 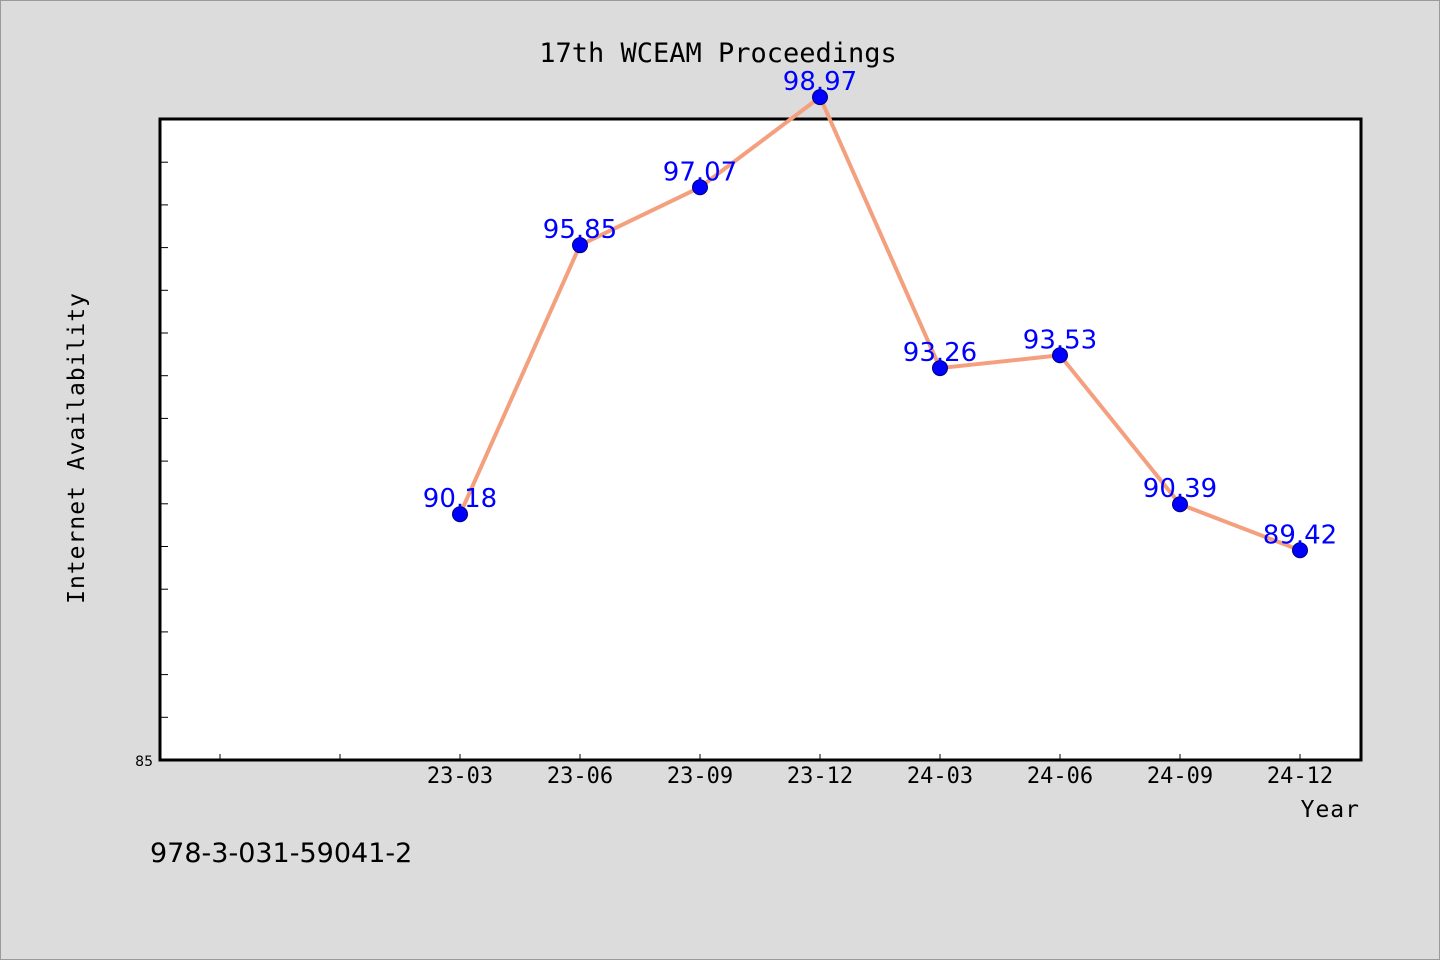 I want to click on data-label: 98.97, so click(x=820, y=82).